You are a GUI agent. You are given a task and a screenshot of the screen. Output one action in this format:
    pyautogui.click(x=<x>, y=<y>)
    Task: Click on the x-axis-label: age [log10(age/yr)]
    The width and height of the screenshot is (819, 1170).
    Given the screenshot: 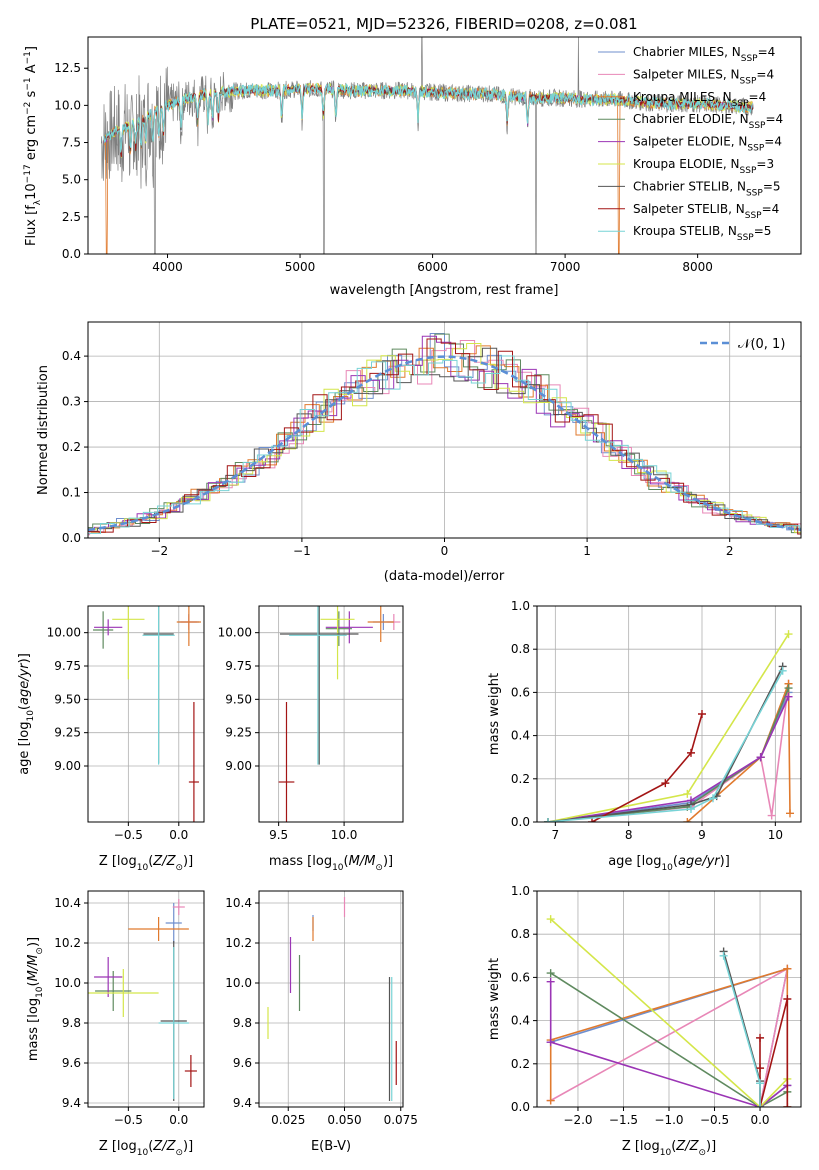 What is the action you would take?
    pyautogui.click(x=669, y=863)
    